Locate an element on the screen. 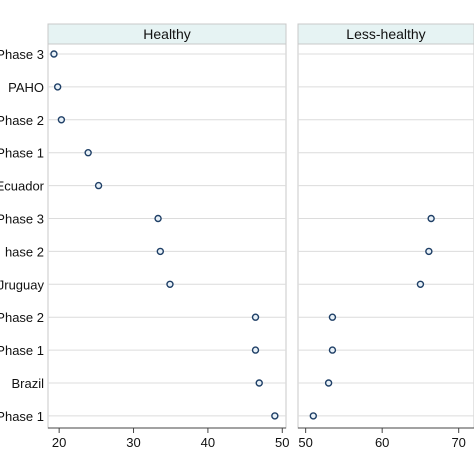 The height and width of the screenshot is (474, 474). row-label: PAHO is located at coordinates (26, 87).